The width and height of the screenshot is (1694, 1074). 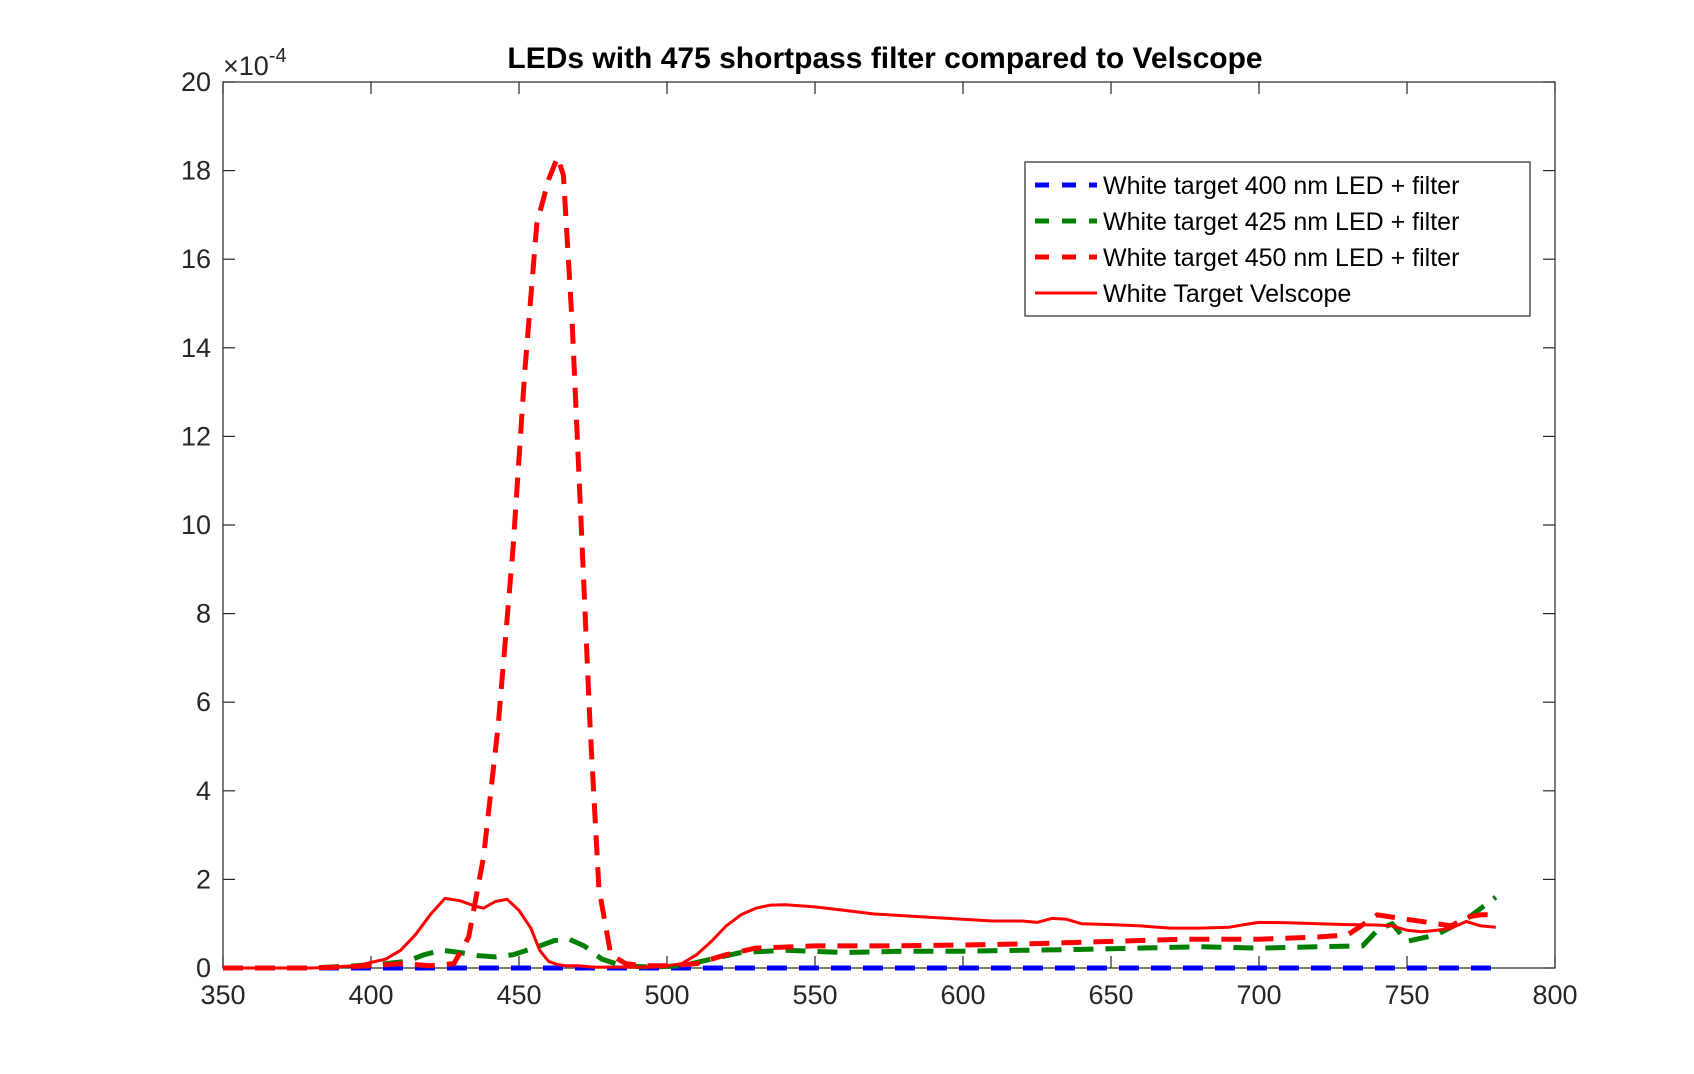 I want to click on legend-label-2: White target 450 nm LED + filter, so click(x=1281, y=258).